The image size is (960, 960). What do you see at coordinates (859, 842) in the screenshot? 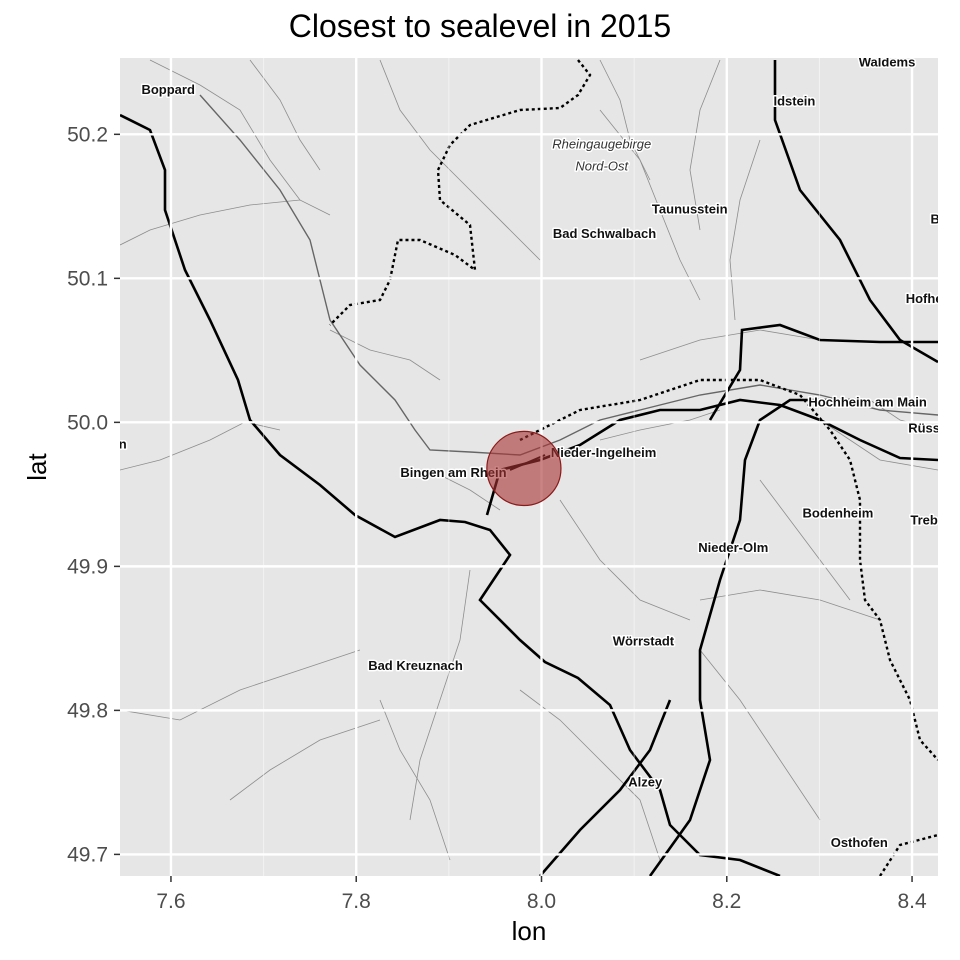
I see `place-label-osthofen: Osthofen` at bounding box center [859, 842].